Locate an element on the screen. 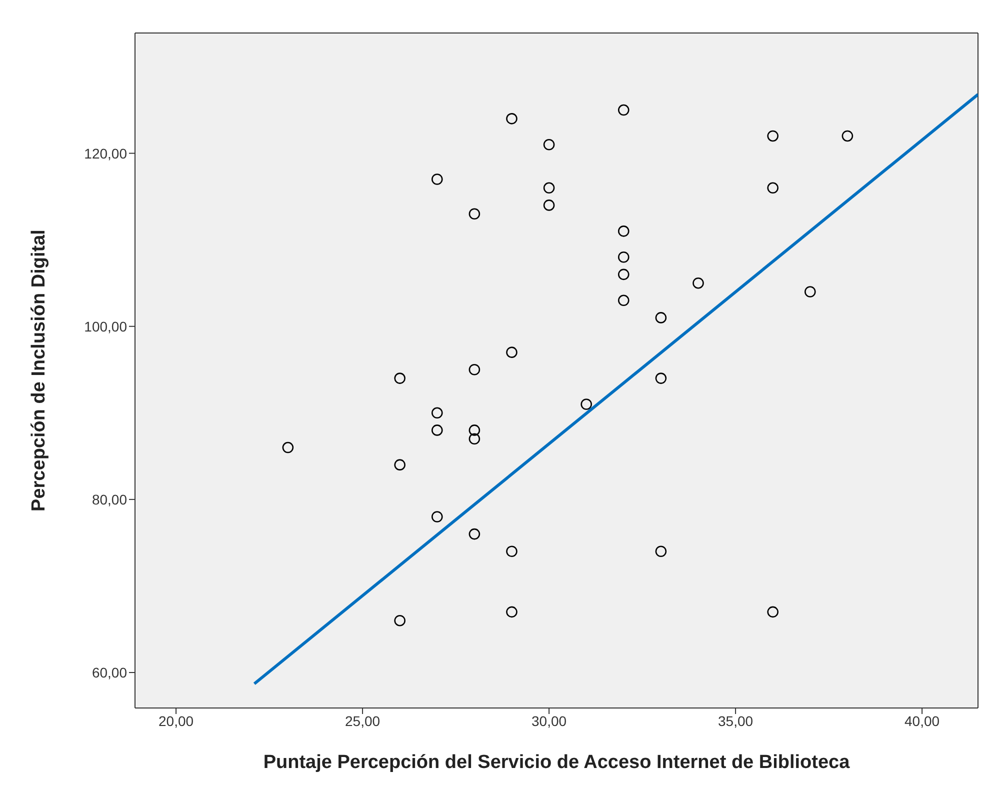 The height and width of the screenshot is (794, 990). x-tick-label: 20,00 is located at coordinates (176, 720).